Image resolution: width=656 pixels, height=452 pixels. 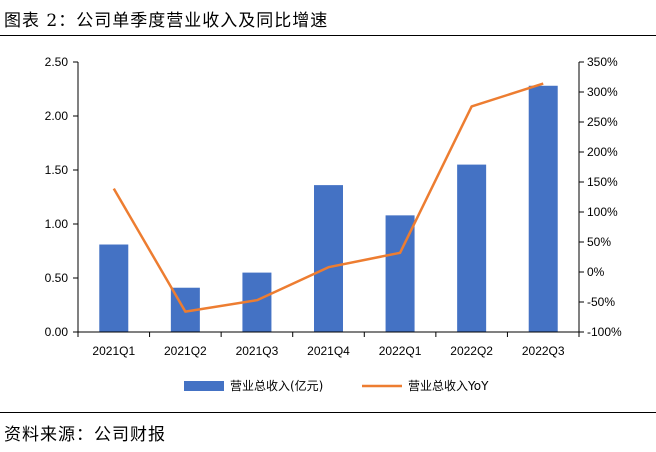 What do you see at coordinates (543, 208) in the screenshot?
I see `bar-2022Q3` at bounding box center [543, 208].